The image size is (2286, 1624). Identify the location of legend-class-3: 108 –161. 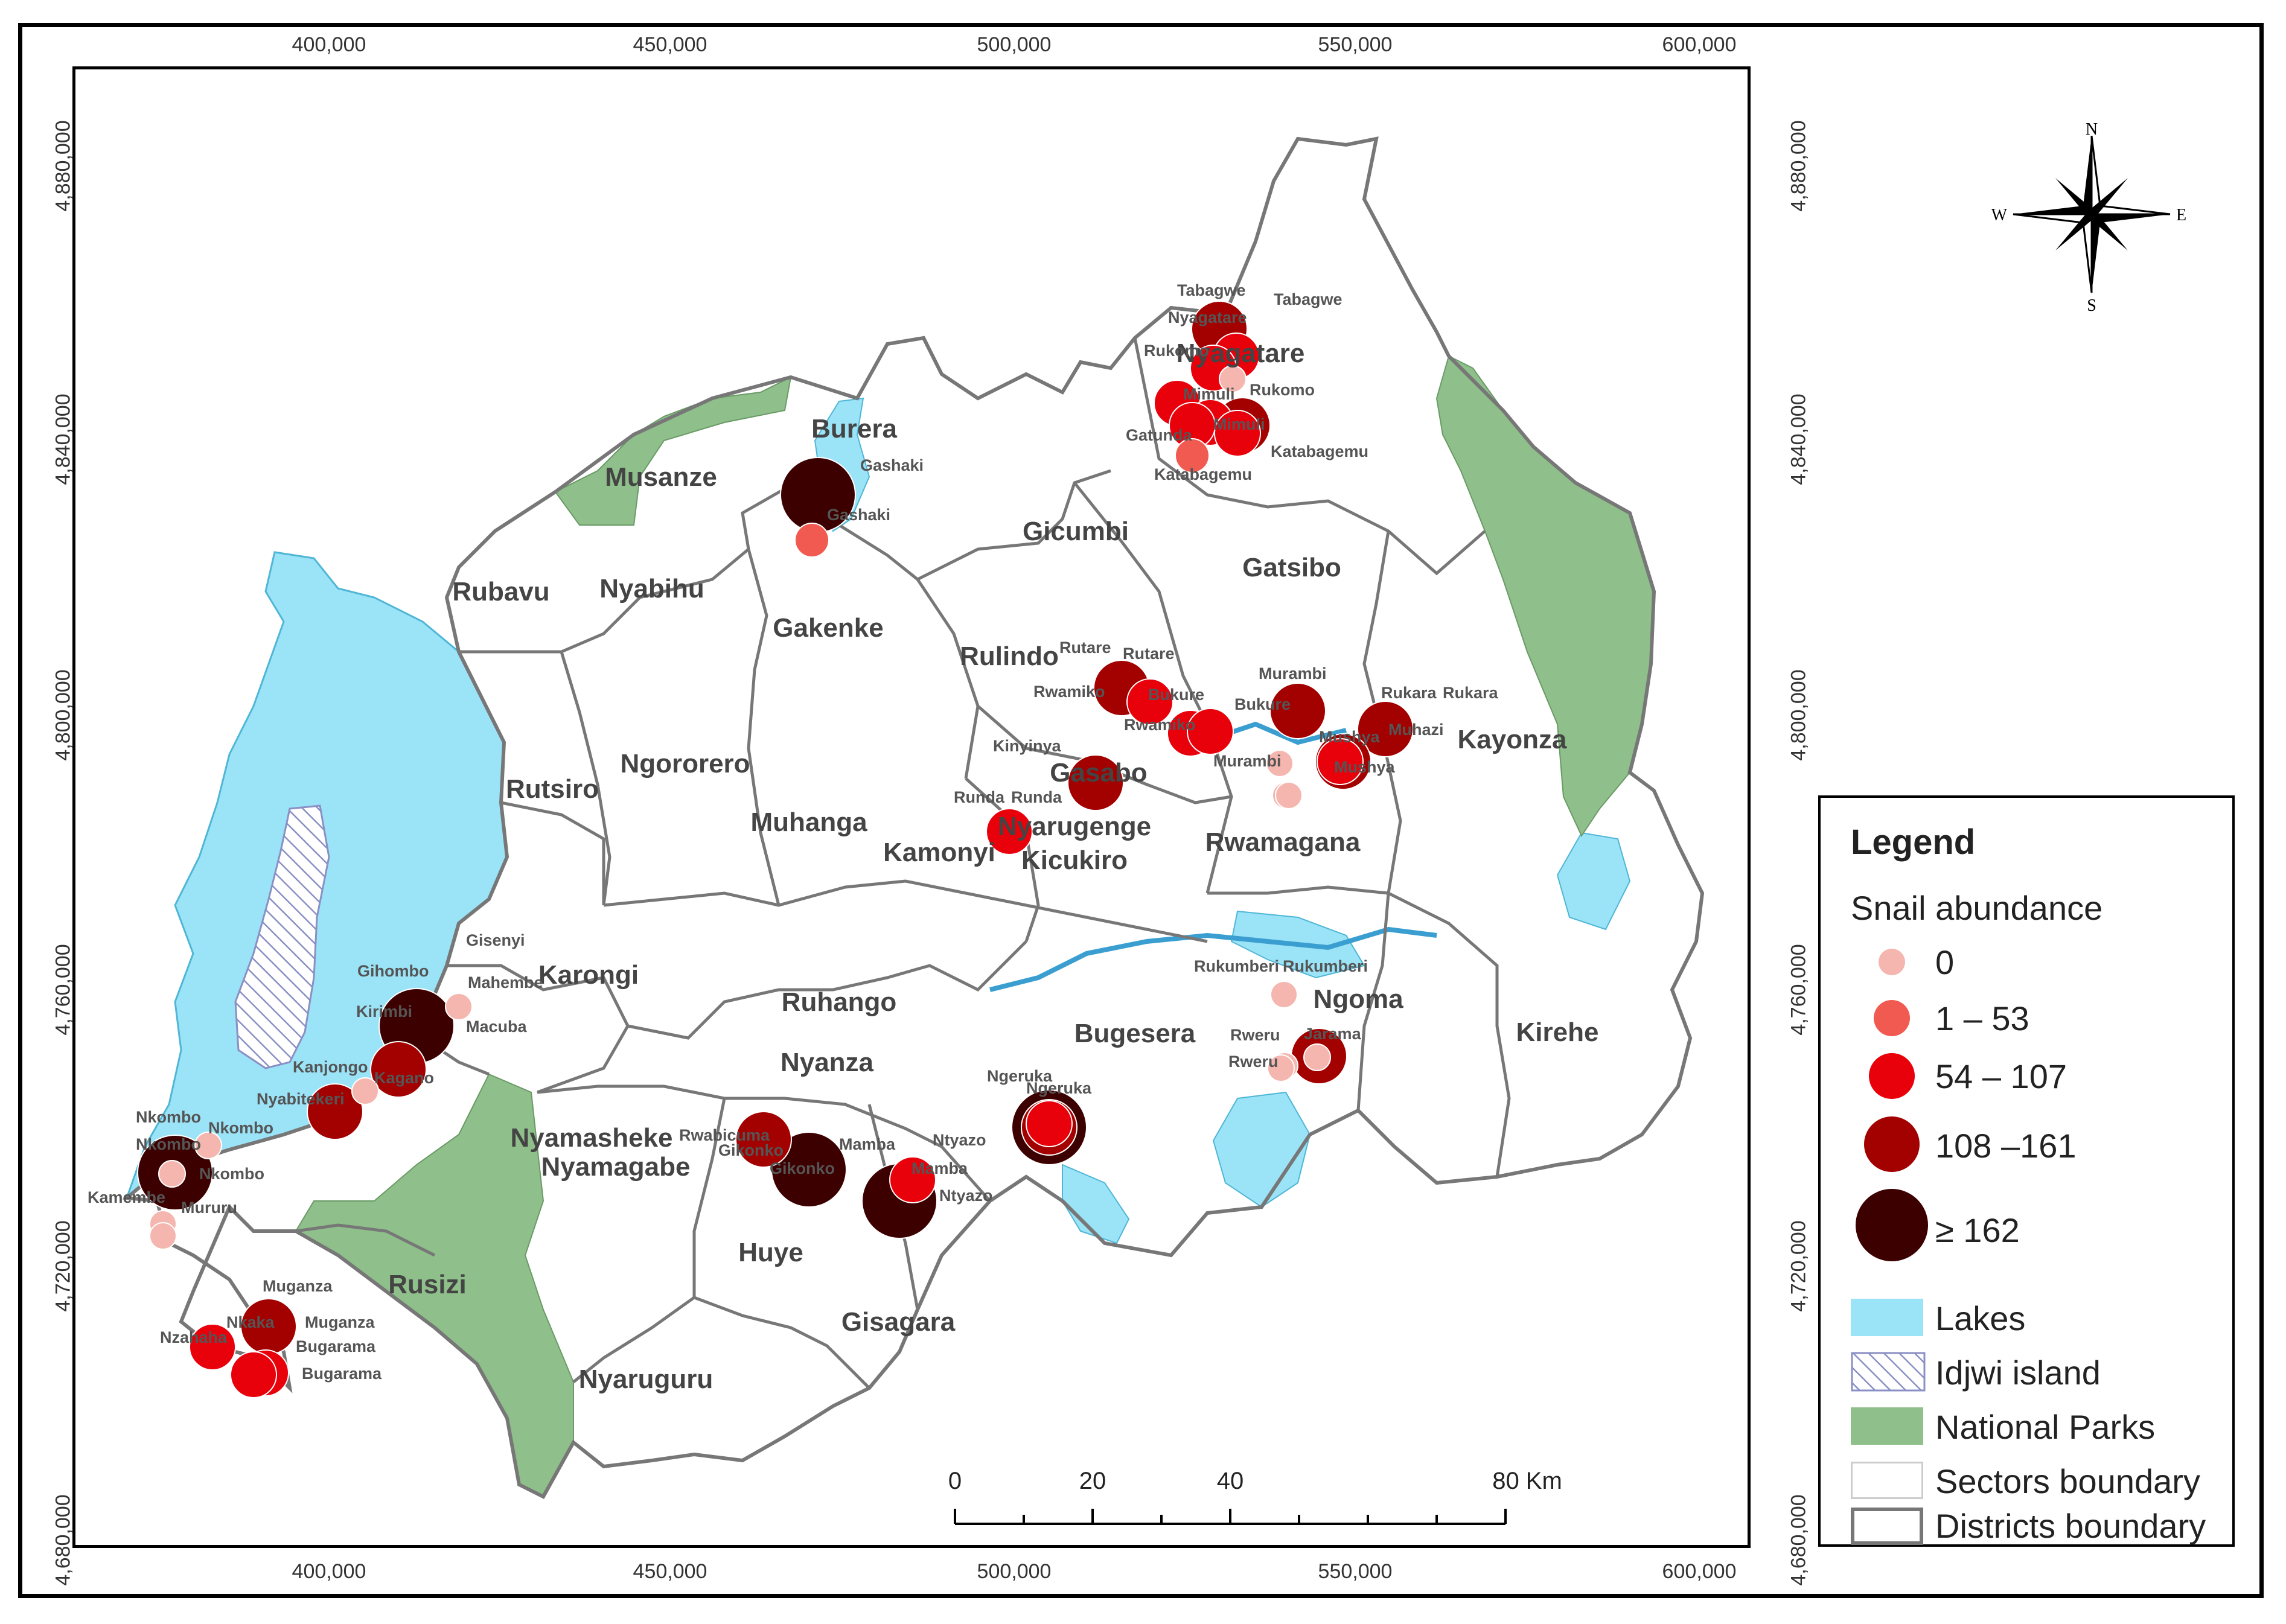
(2029, 1142).